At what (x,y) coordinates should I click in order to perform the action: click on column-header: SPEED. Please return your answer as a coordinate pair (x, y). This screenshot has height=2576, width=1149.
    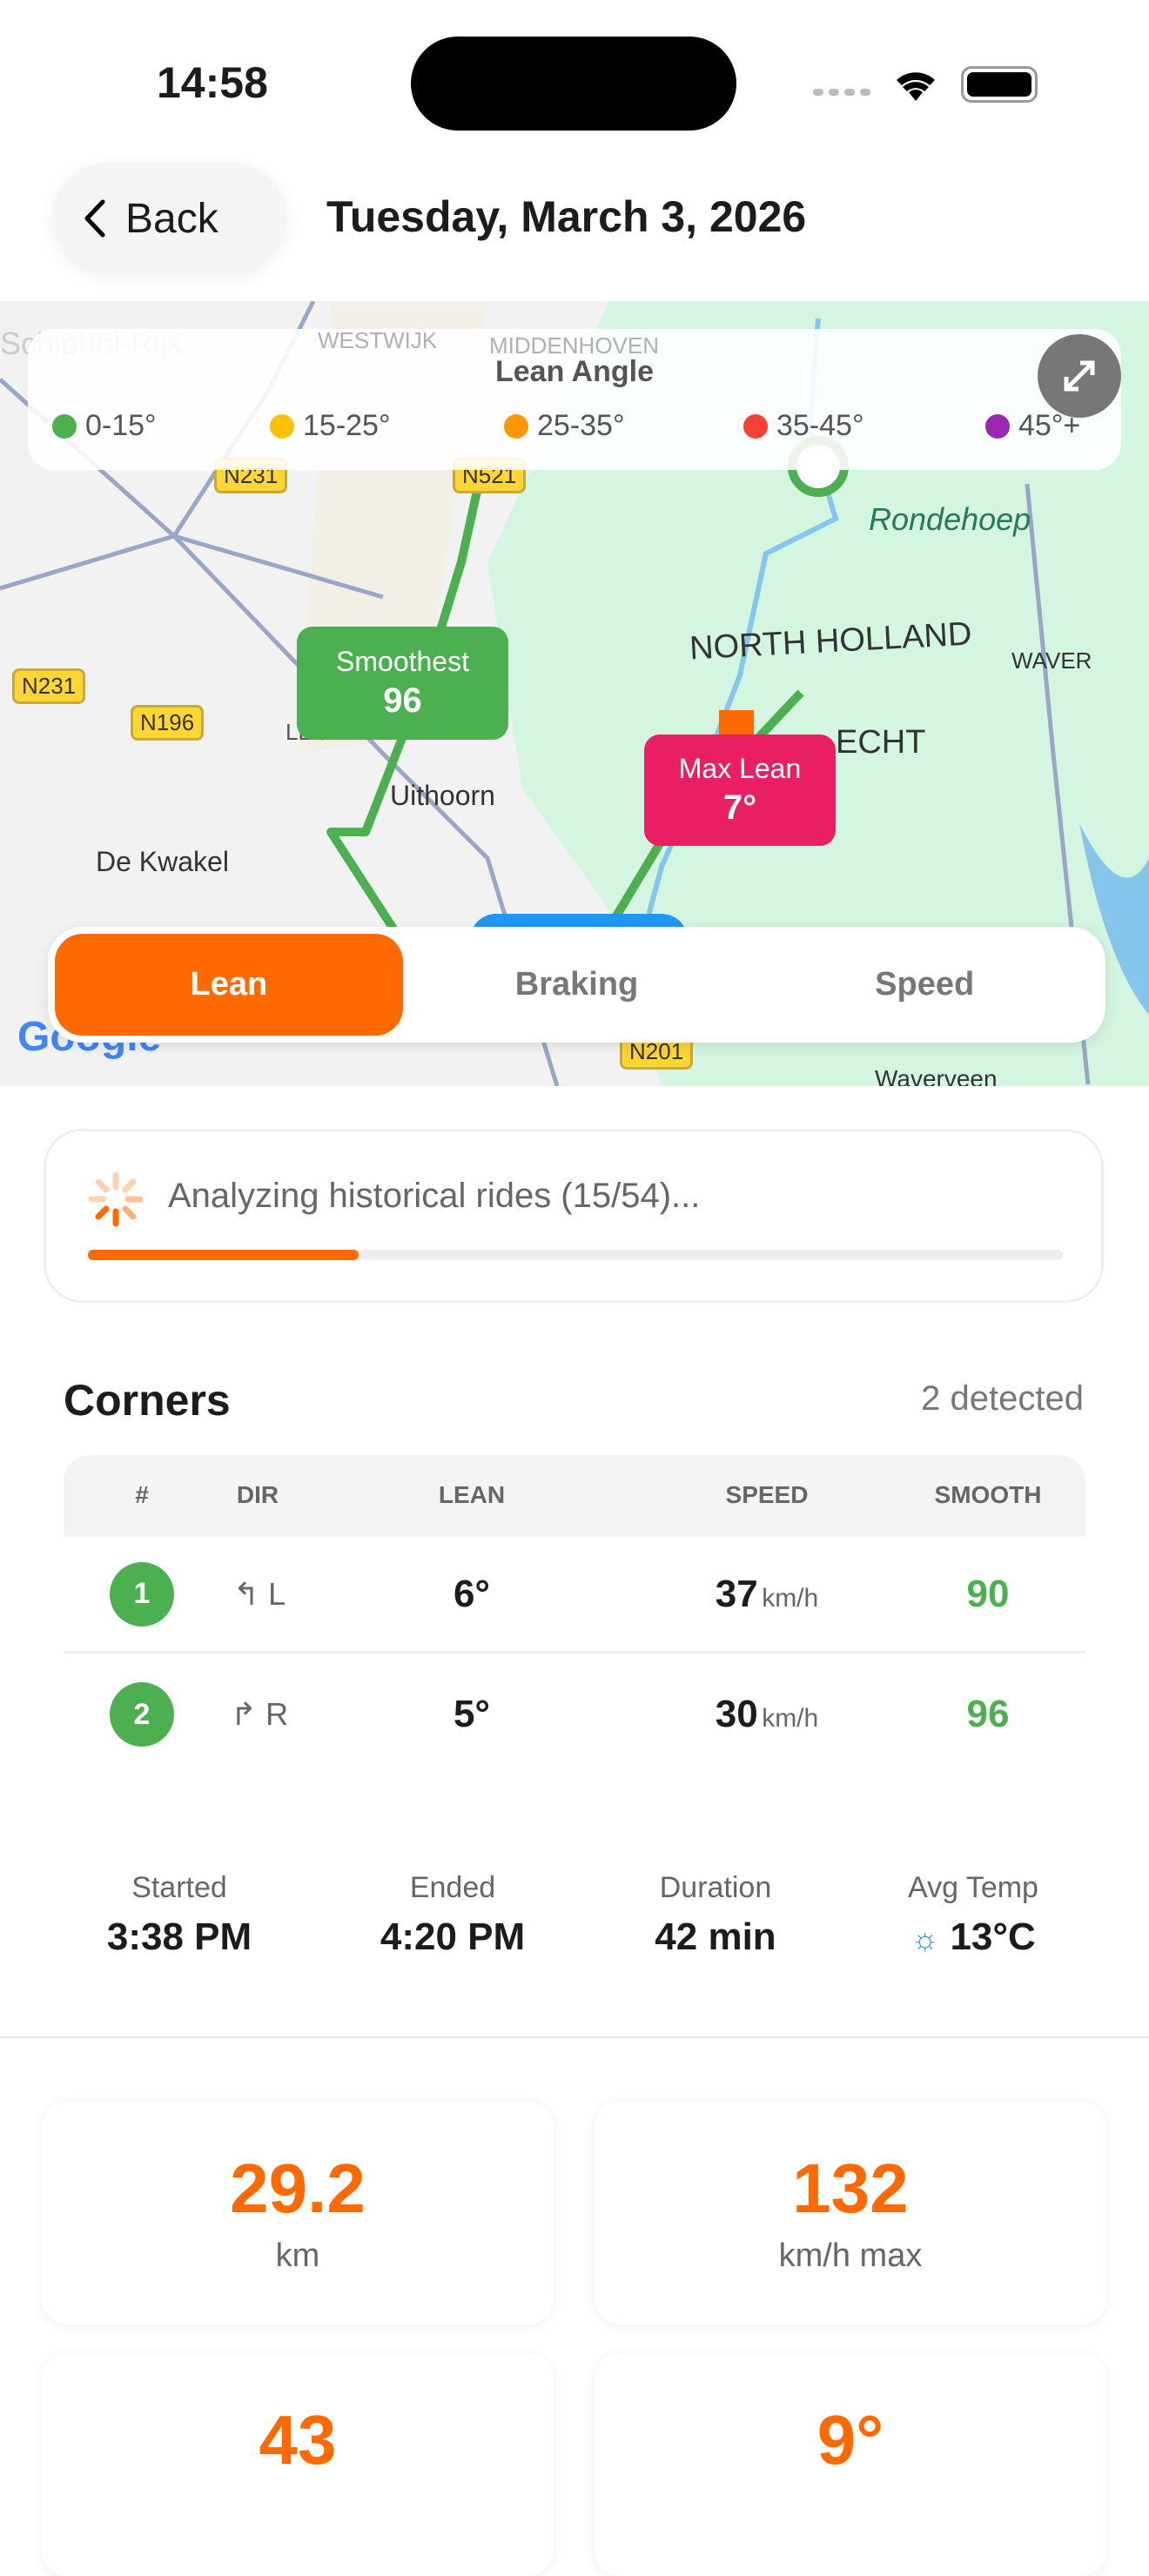
    Looking at the image, I should click on (767, 1494).